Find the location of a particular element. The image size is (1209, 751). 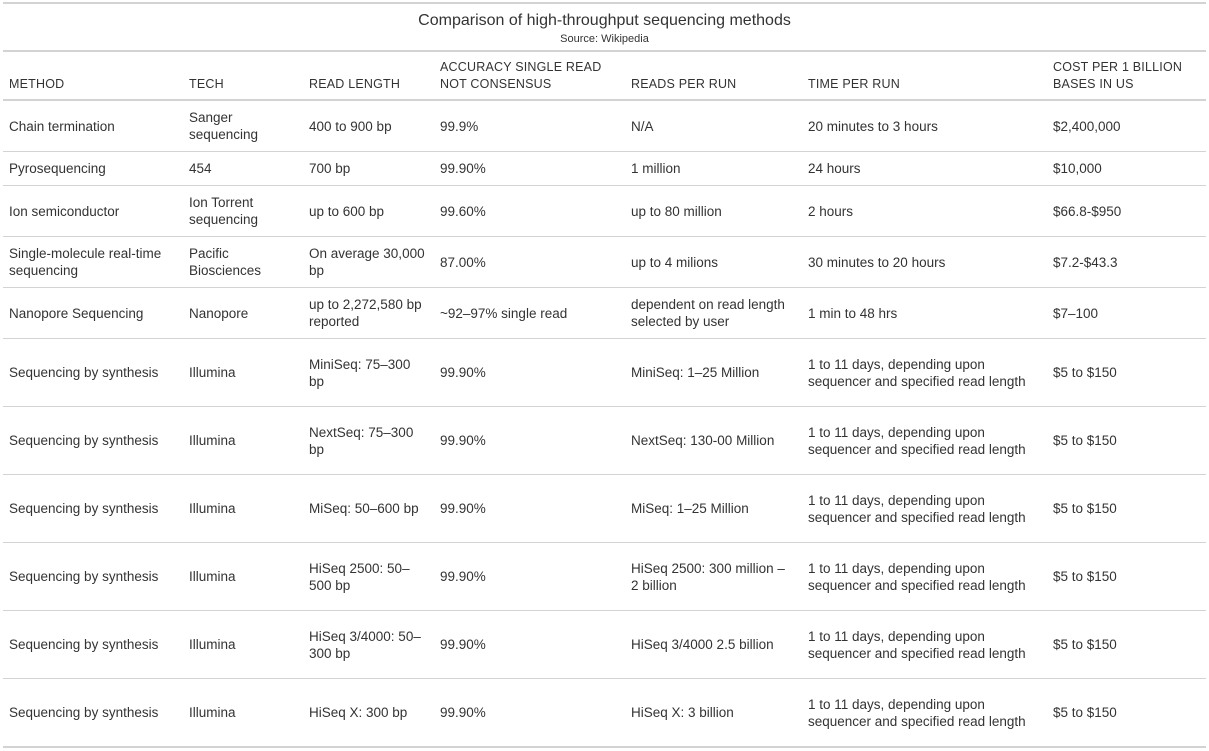

cell-read-length: HiSeq 3/4000: 50–300 bp is located at coordinates (368, 644).